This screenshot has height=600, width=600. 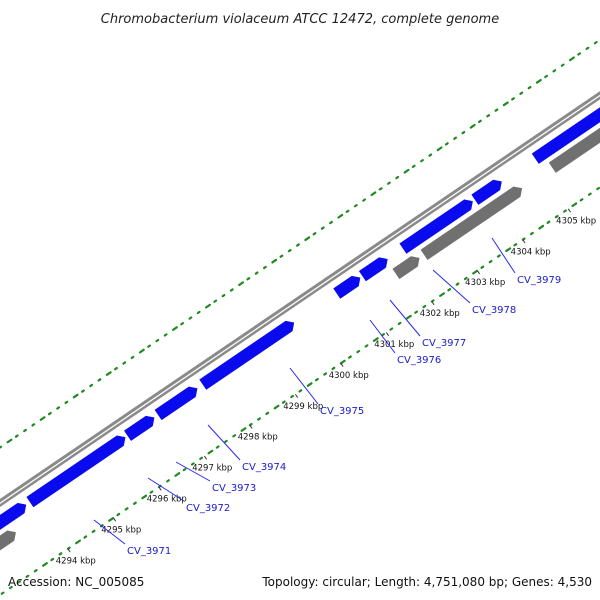 What do you see at coordinates (149, 551) in the screenshot?
I see `gene-label: CV_3971` at bounding box center [149, 551].